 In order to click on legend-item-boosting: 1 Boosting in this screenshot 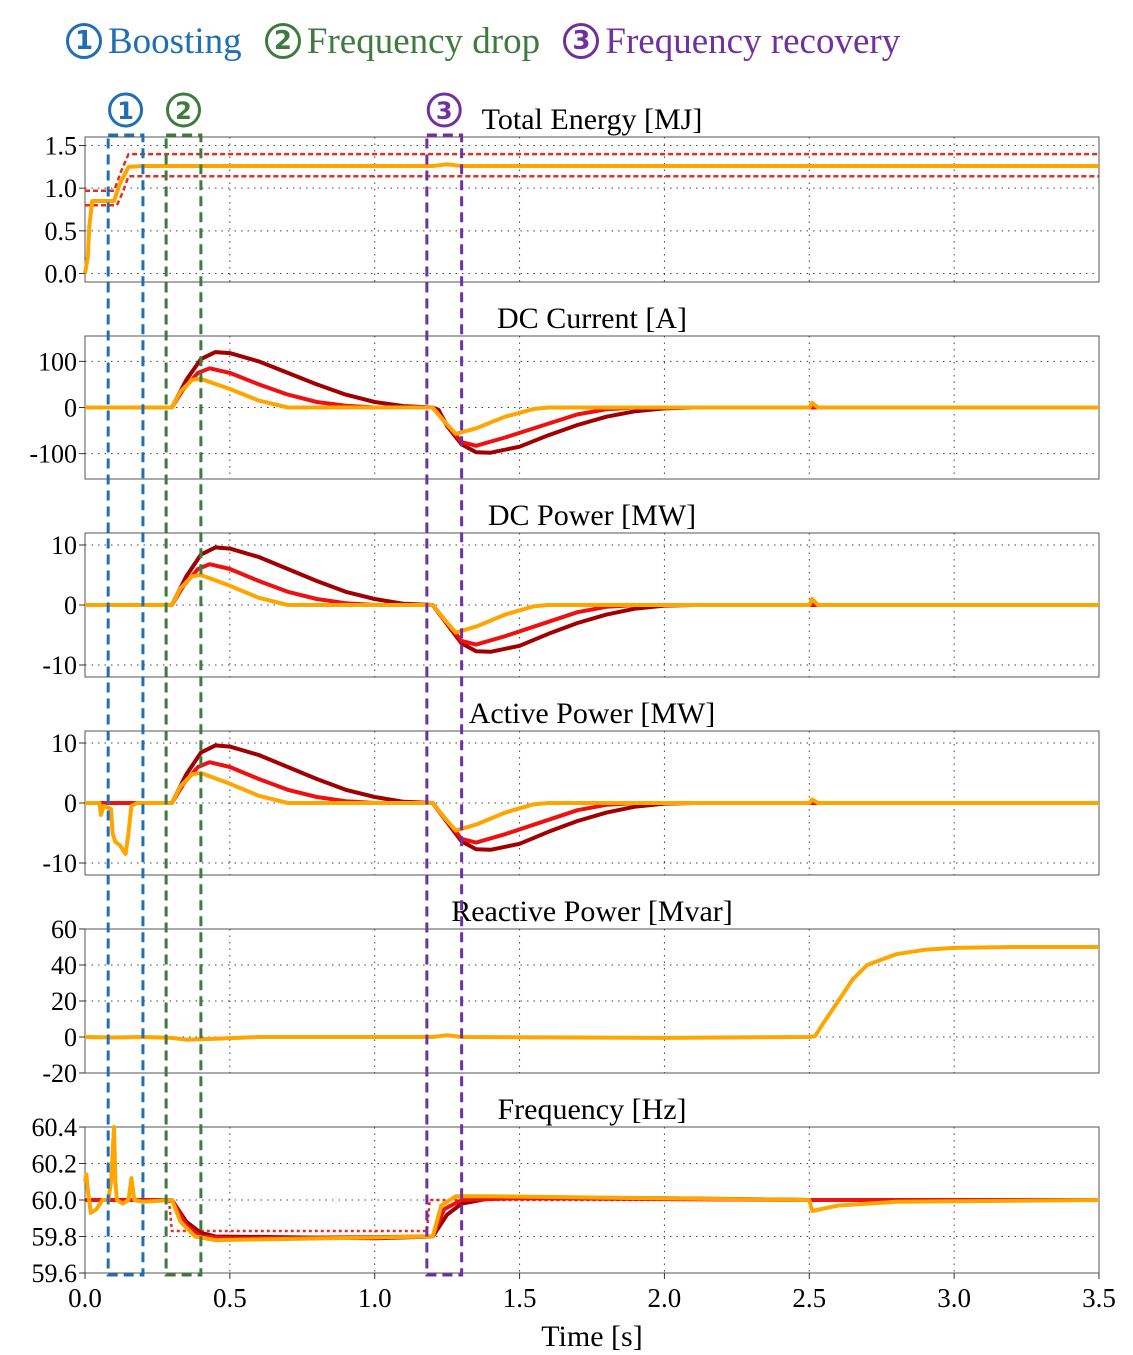, I will do `click(158, 41)`.